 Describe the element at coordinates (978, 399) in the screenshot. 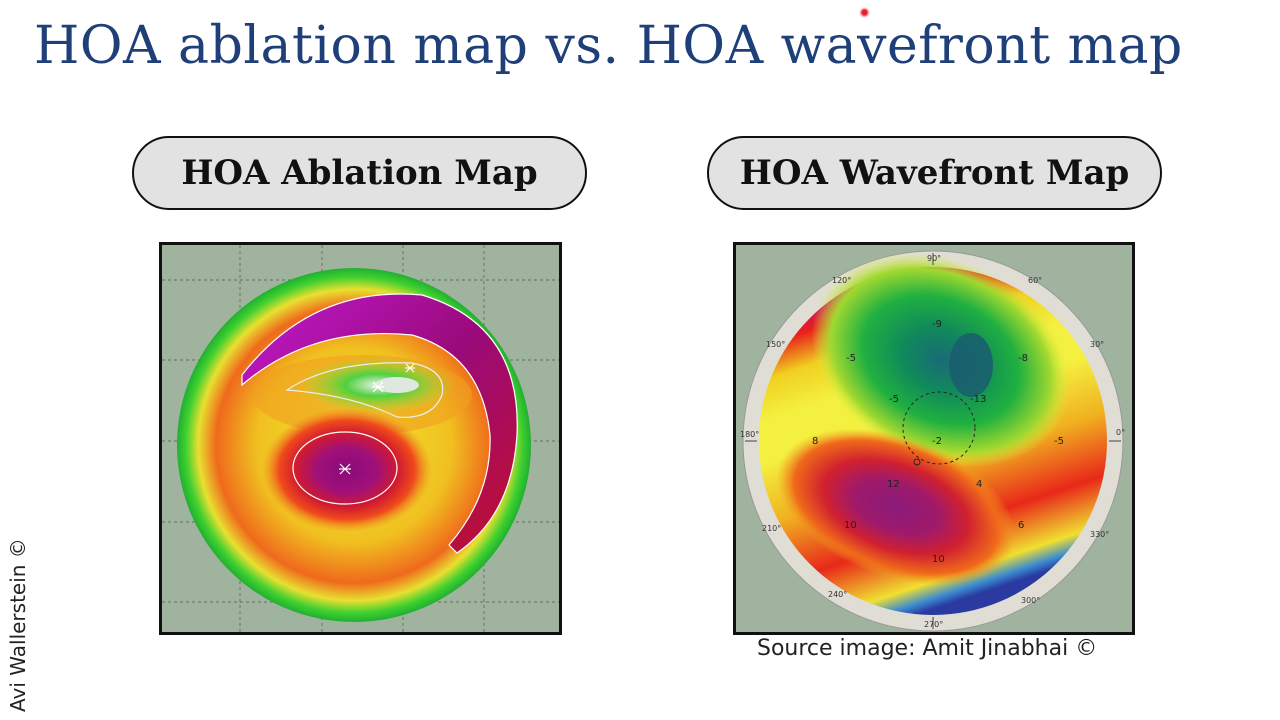

I see `contour-label: -13` at that location.